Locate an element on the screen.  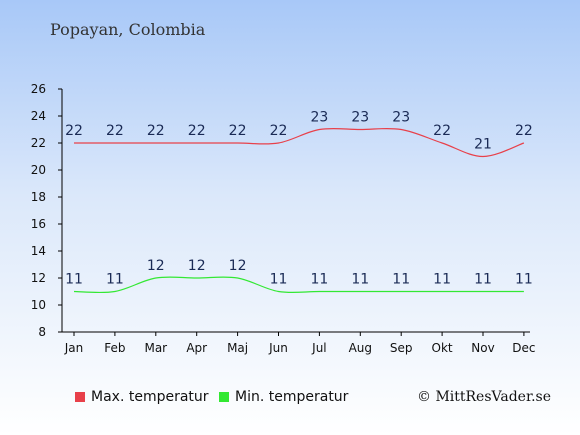
x-tick-label: Jun is located at coordinates (278, 348).